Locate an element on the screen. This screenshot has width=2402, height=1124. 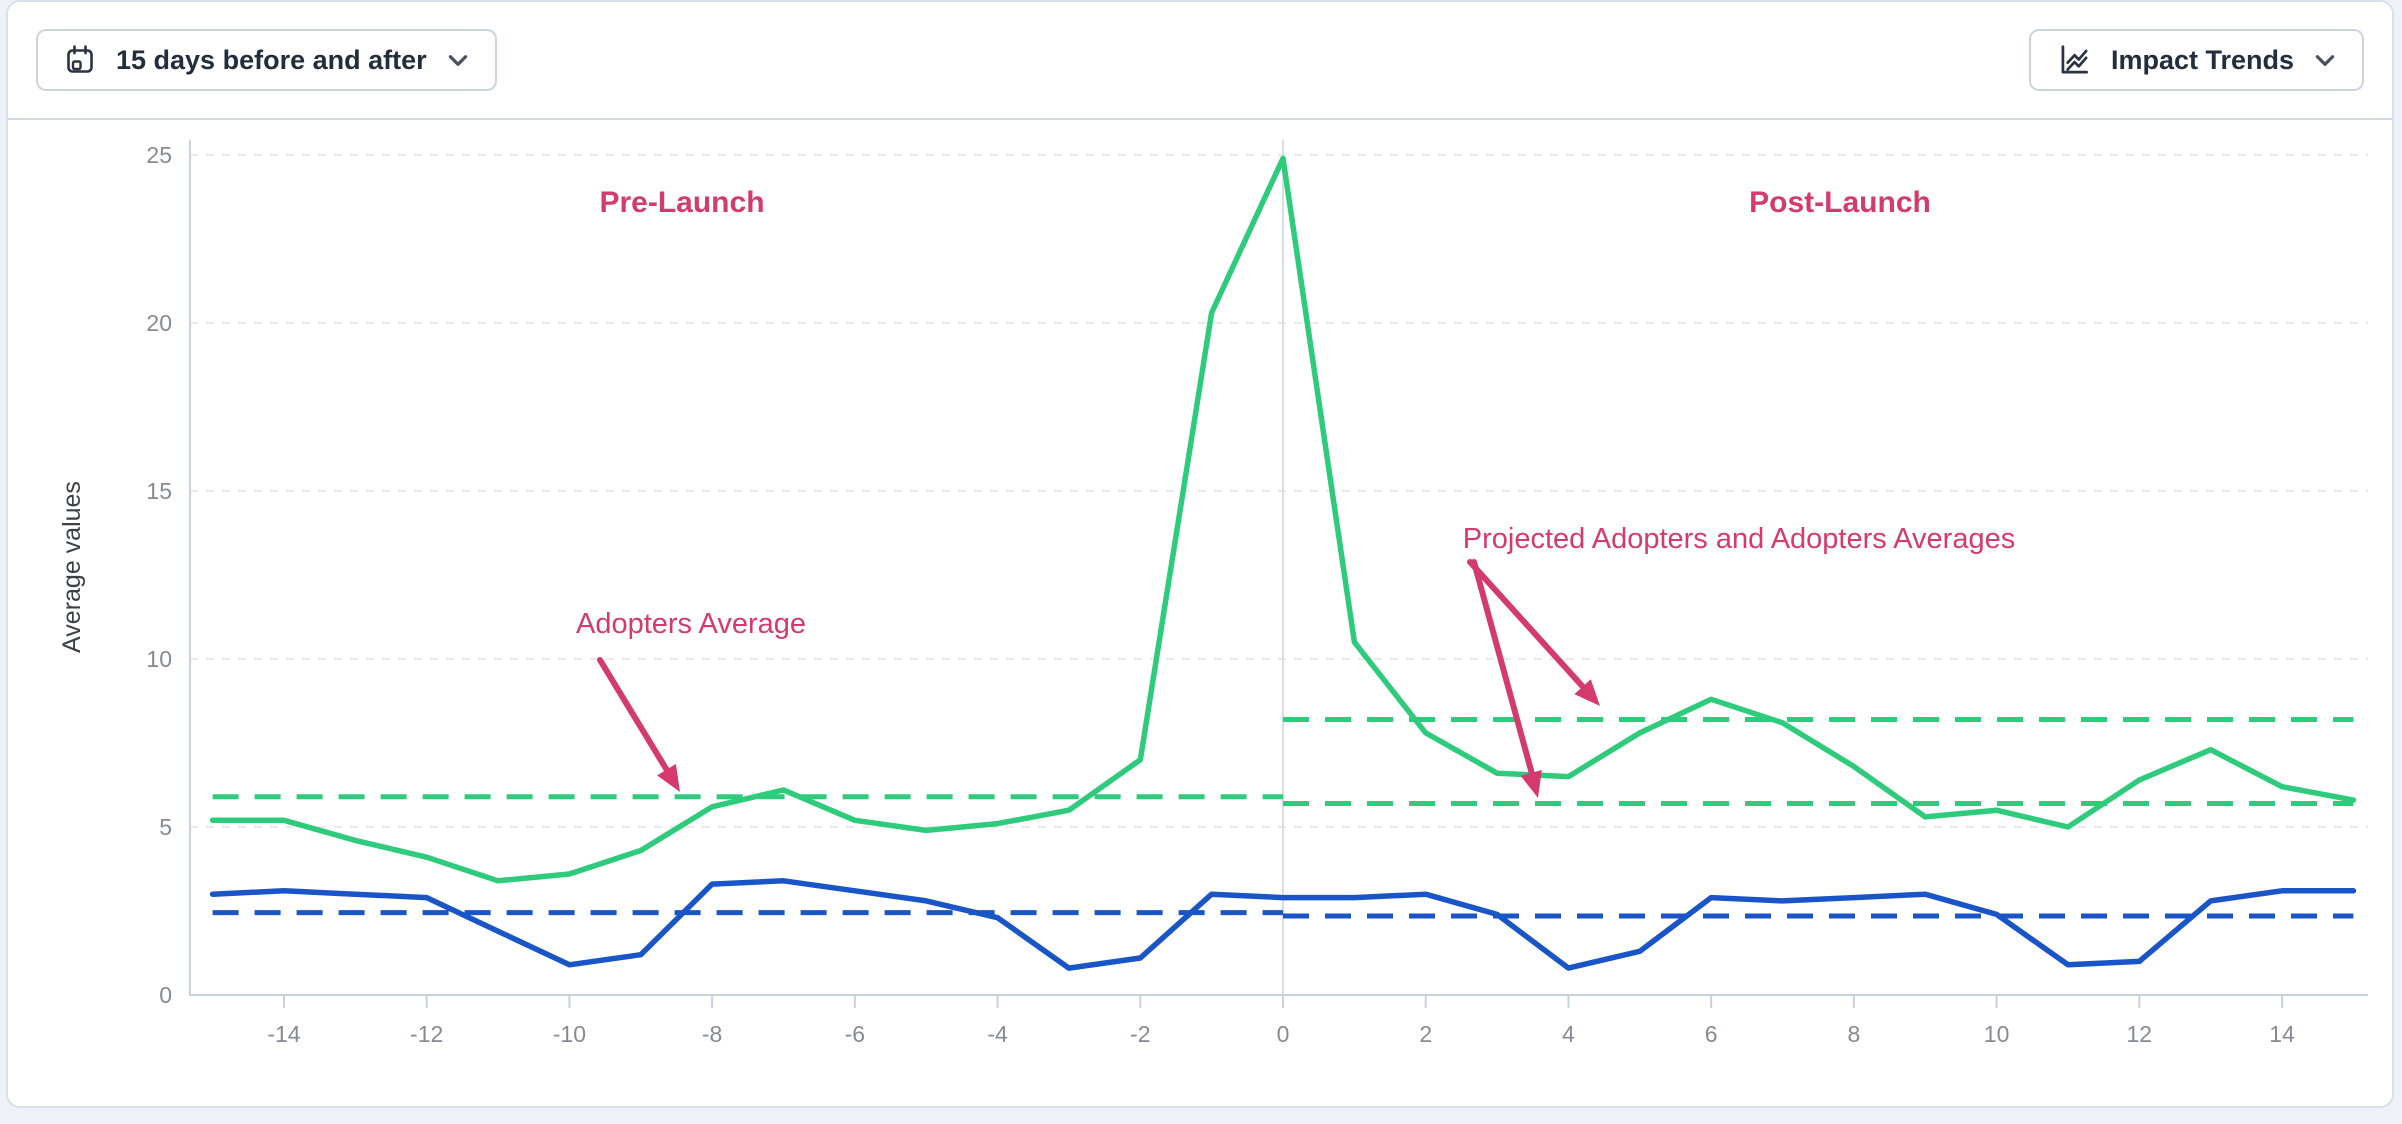
toolbar: 15 days before and after Impact Trends is located at coordinates (1200, 61).